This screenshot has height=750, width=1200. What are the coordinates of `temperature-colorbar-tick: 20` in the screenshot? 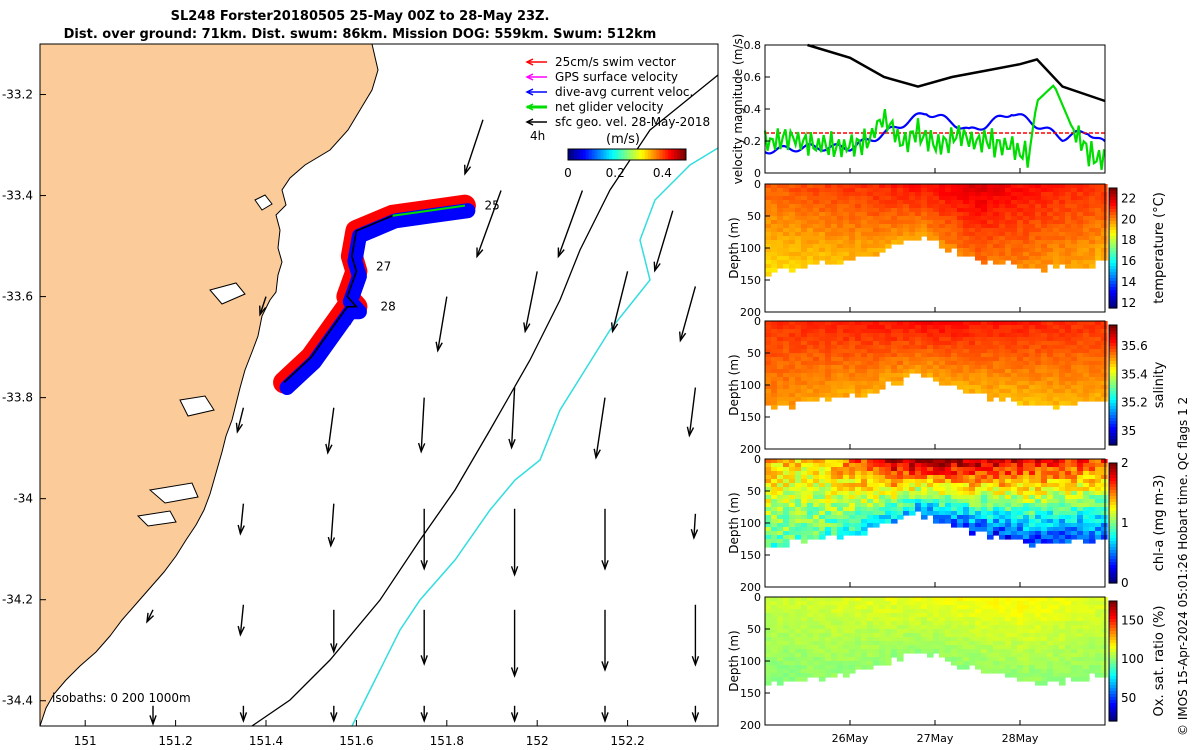 It's located at (1128, 219).